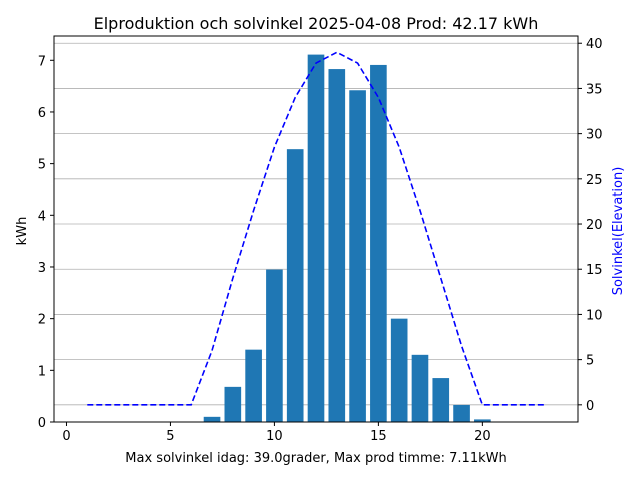  What do you see at coordinates (42, 320) in the screenshot?
I see `y-tick-label: 2` at bounding box center [42, 320].